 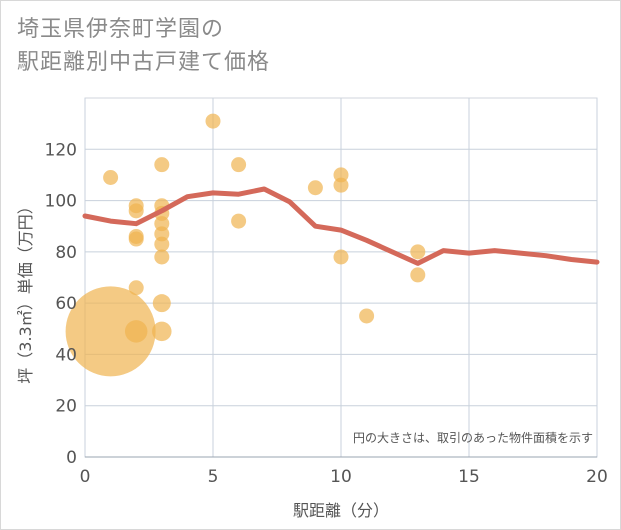 What do you see at coordinates (85, 477) in the screenshot?
I see `x-tick-label: 0` at bounding box center [85, 477].